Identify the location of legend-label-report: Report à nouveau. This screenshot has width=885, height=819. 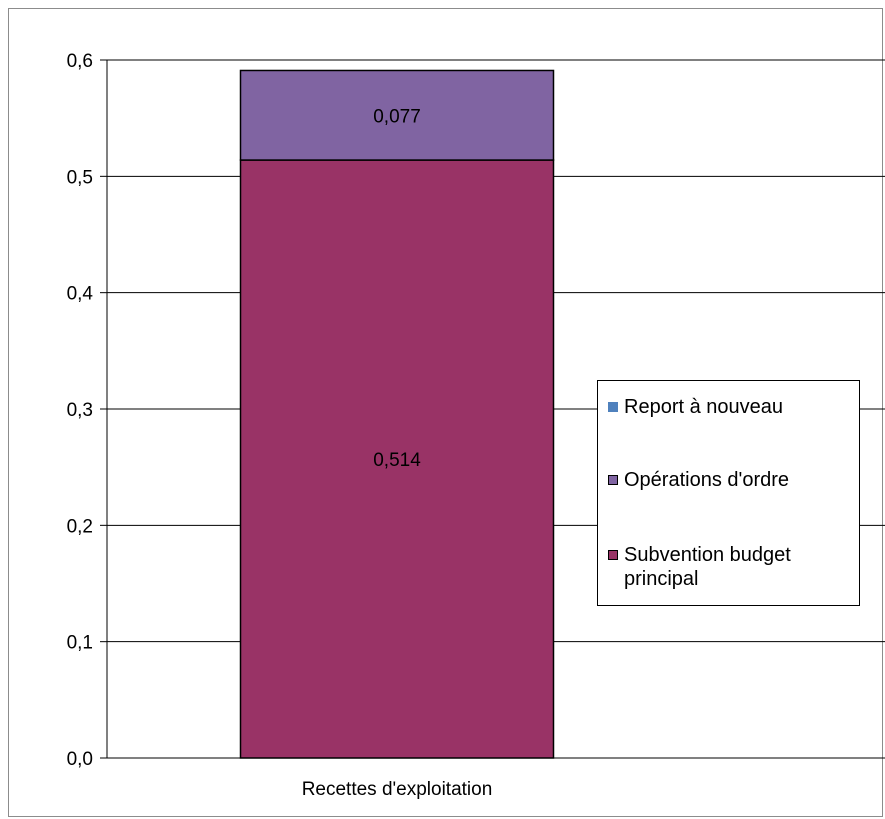
(704, 407).